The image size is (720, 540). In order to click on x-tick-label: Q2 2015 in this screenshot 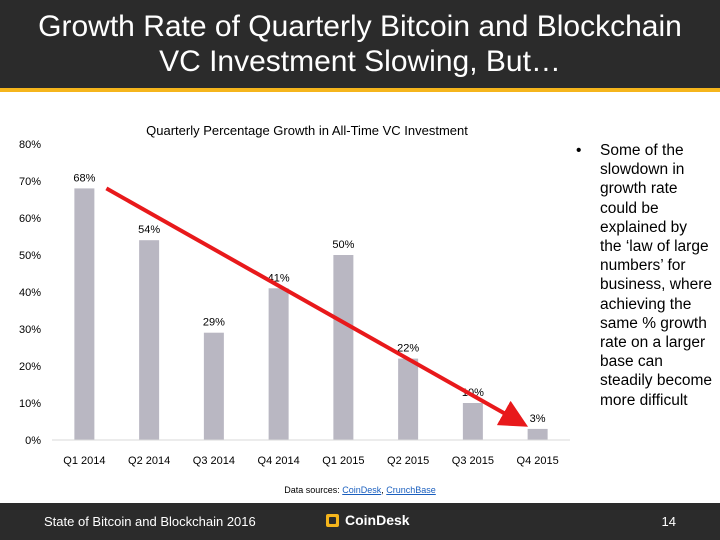, I will do `click(408, 461)`.